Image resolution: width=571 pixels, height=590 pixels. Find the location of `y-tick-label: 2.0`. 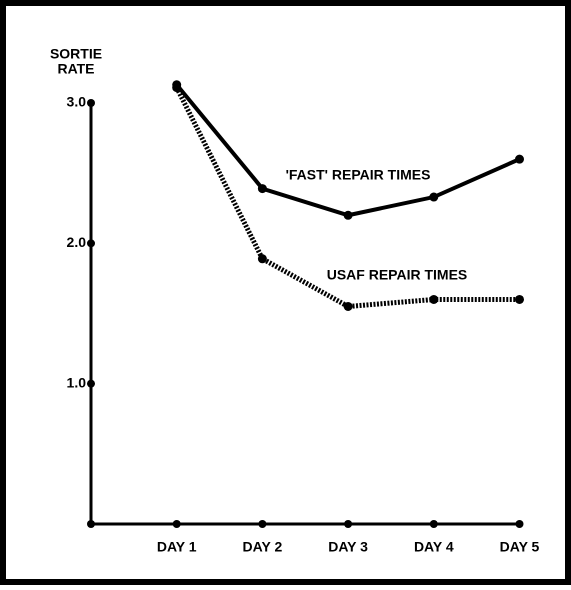

y-tick-label: 2.0 is located at coordinates (77, 242).